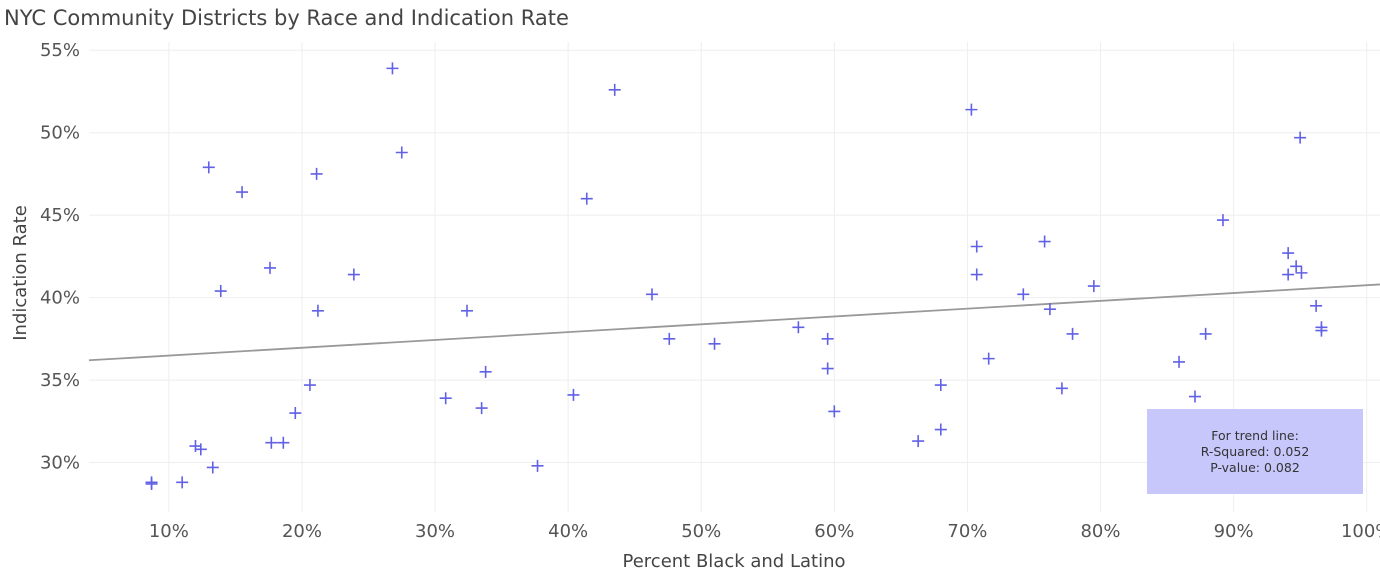 Image resolution: width=1380 pixels, height=578 pixels. Describe the element at coordinates (60, 50) in the screenshot. I see `y-tick-label: 55%` at that location.